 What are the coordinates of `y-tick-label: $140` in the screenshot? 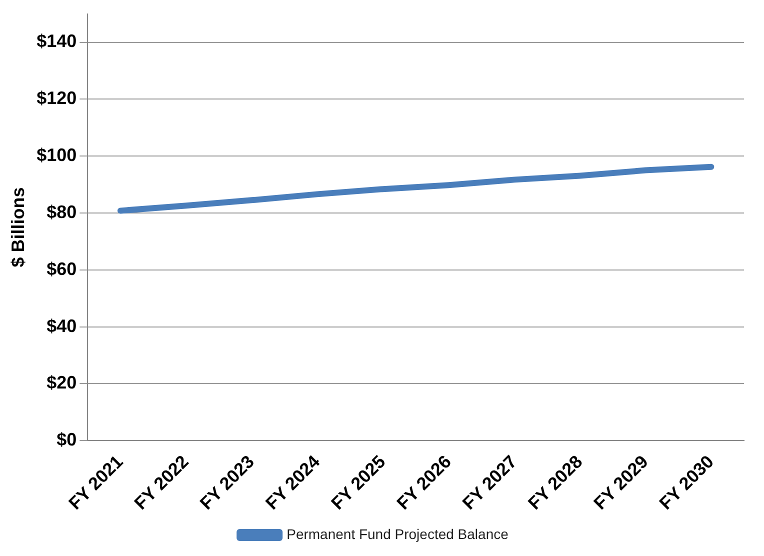 It's located at (56, 41).